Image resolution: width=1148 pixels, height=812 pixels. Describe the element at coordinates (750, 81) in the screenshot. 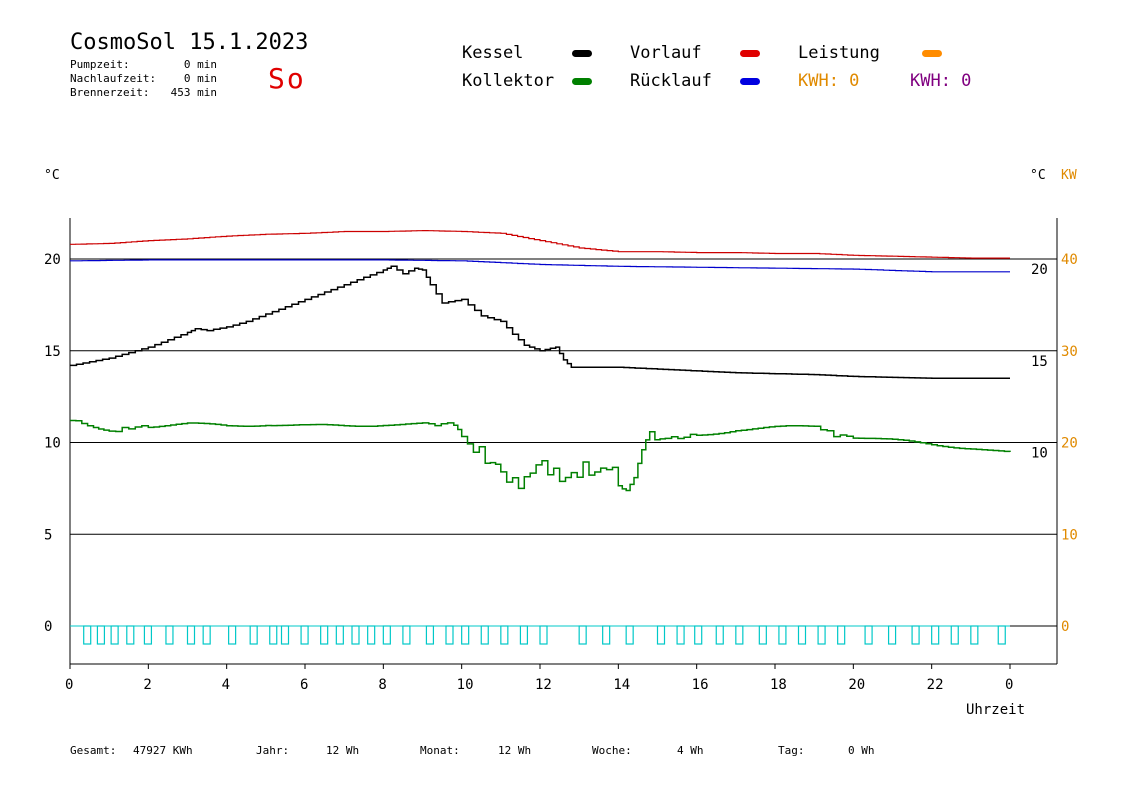

I see `legend-swatch-ruecklauf` at that location.